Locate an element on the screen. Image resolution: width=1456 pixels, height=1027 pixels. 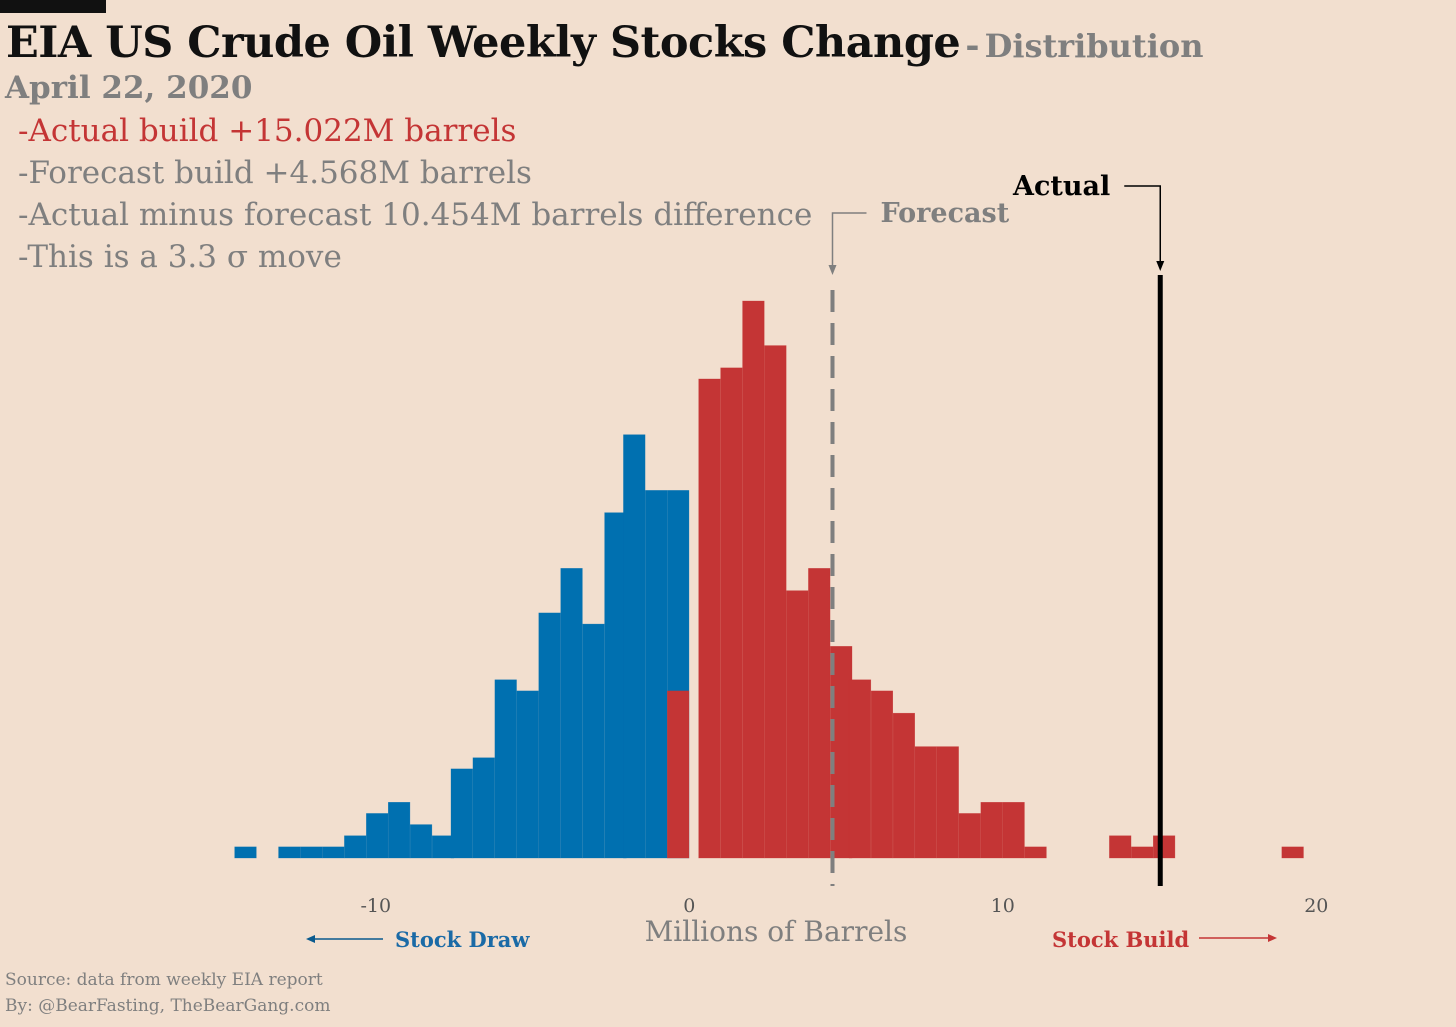
forecast-pointer is located at coordinates (849, 239).